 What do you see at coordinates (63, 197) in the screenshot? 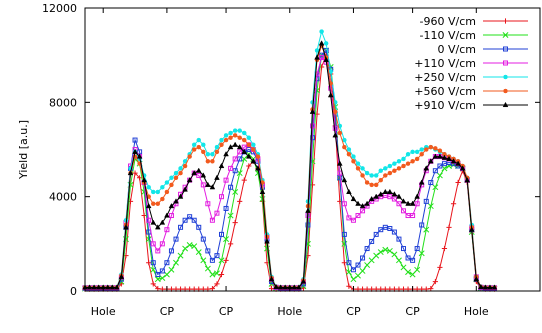
I see `y-tick-label: 4000` at bounding box center [63, 197].